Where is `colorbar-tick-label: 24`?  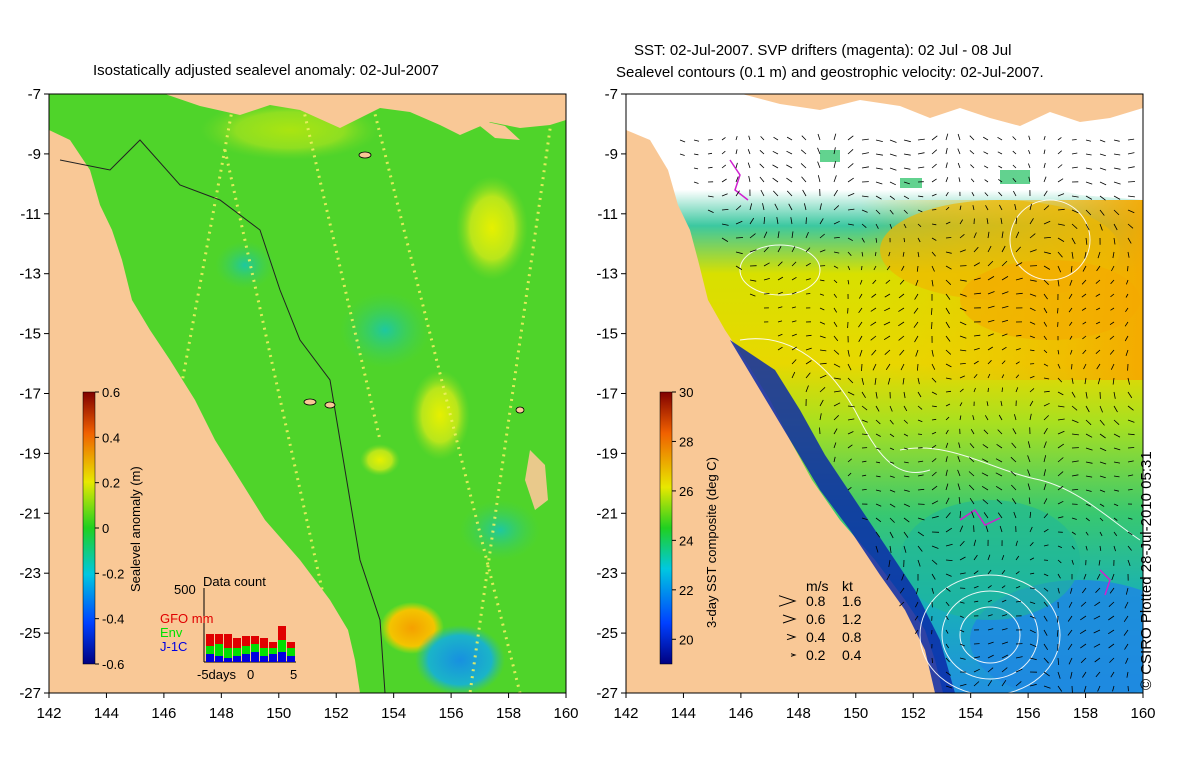 colorbar-tick-label: 24 is located at coordinates (686, 540).